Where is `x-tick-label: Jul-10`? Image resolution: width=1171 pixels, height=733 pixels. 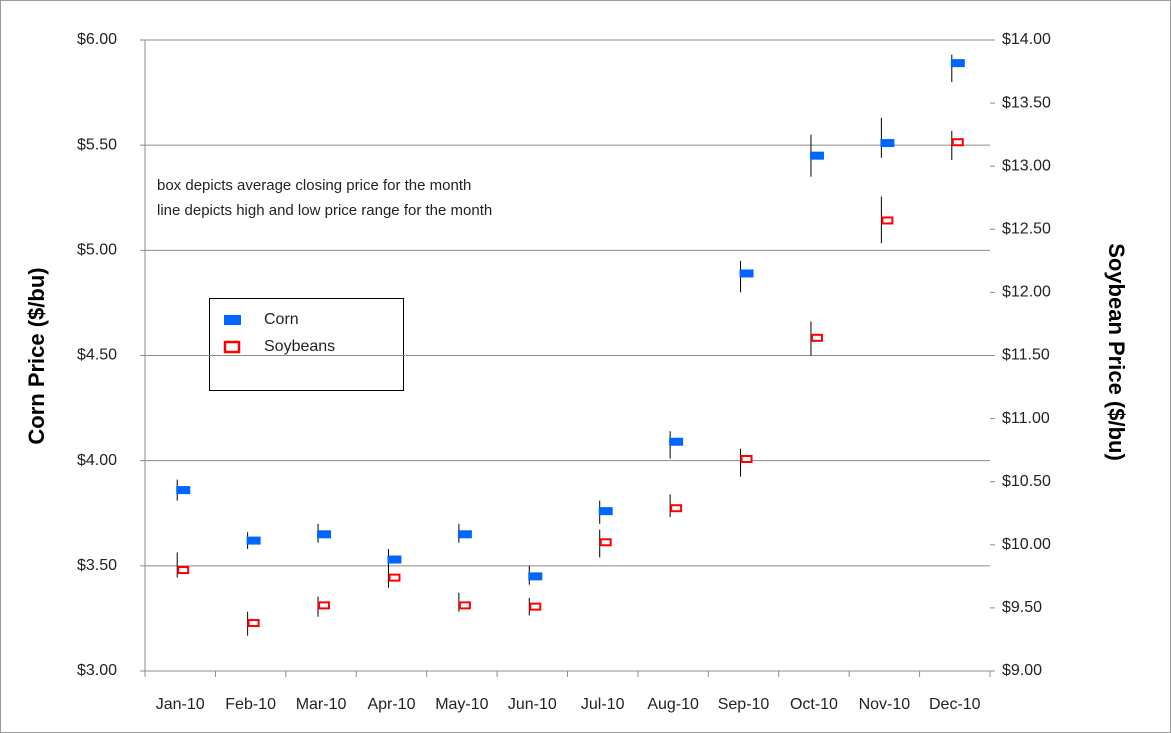 x-tick-label: Jul-10 is located at coordinates (603, 704).